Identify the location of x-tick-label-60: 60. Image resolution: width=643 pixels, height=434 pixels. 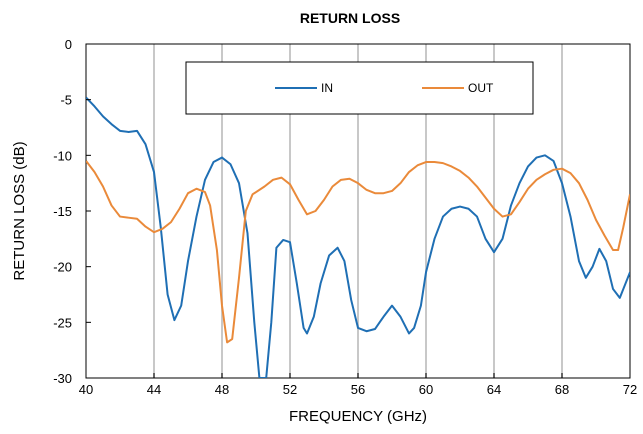
(426, 389).